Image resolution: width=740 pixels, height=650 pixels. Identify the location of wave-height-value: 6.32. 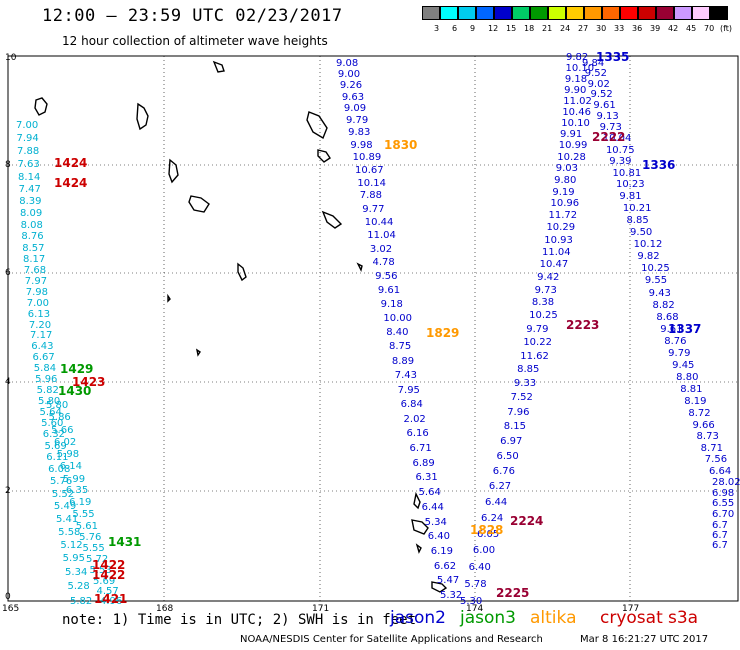
(54, 435).